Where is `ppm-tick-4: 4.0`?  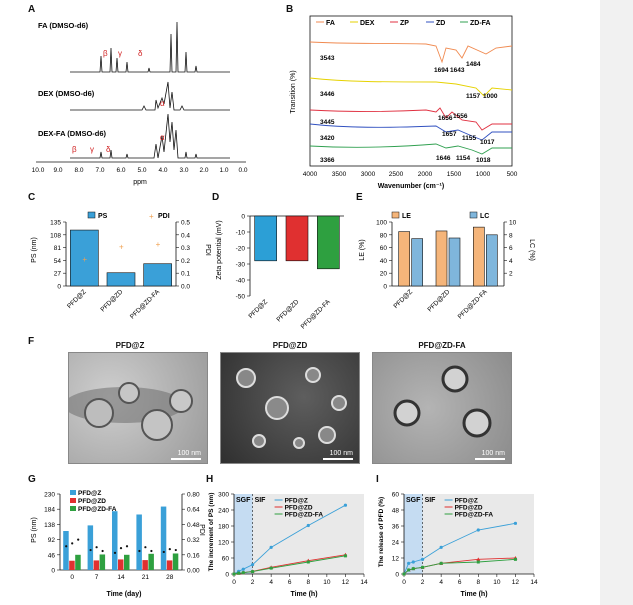 ppm-tick-4: 4.0 is located at coordinates (162, 170).